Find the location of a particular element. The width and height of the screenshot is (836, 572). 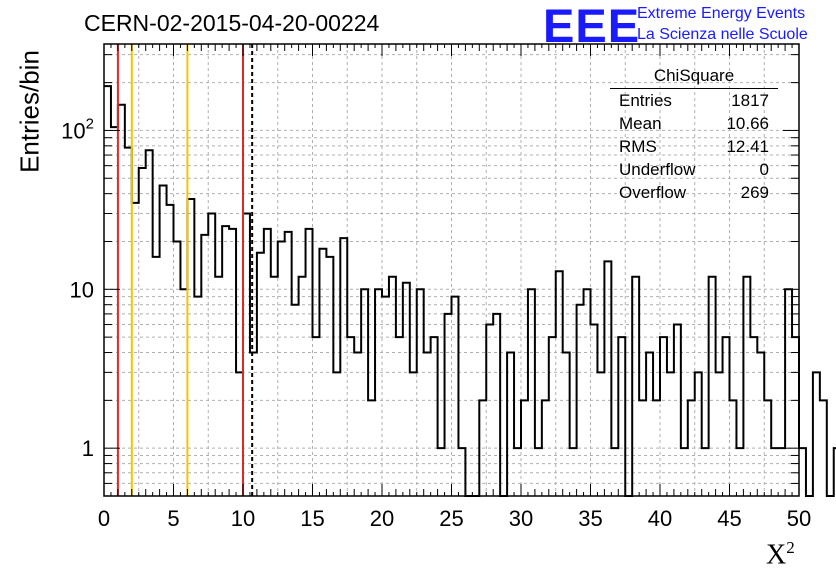

stats-value: 0 is located at coordinates (764, 169).